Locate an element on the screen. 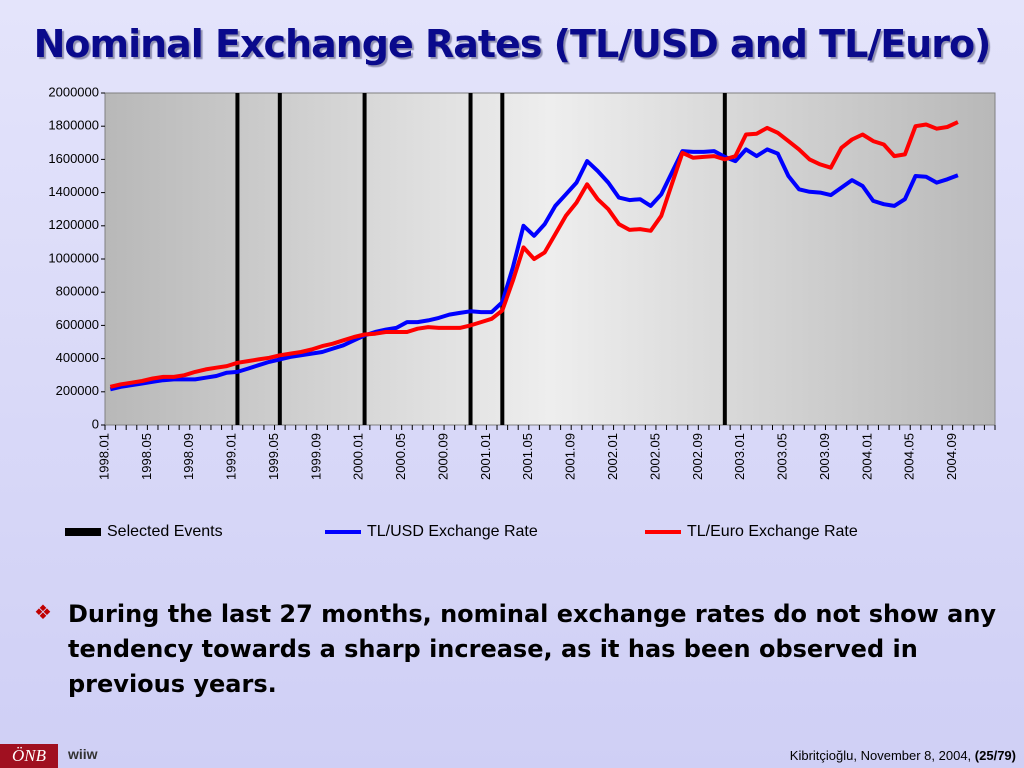 This screenshot has height=768, width=1024. x-tick-label: 2000.01 is located at coordinates (358, 456).